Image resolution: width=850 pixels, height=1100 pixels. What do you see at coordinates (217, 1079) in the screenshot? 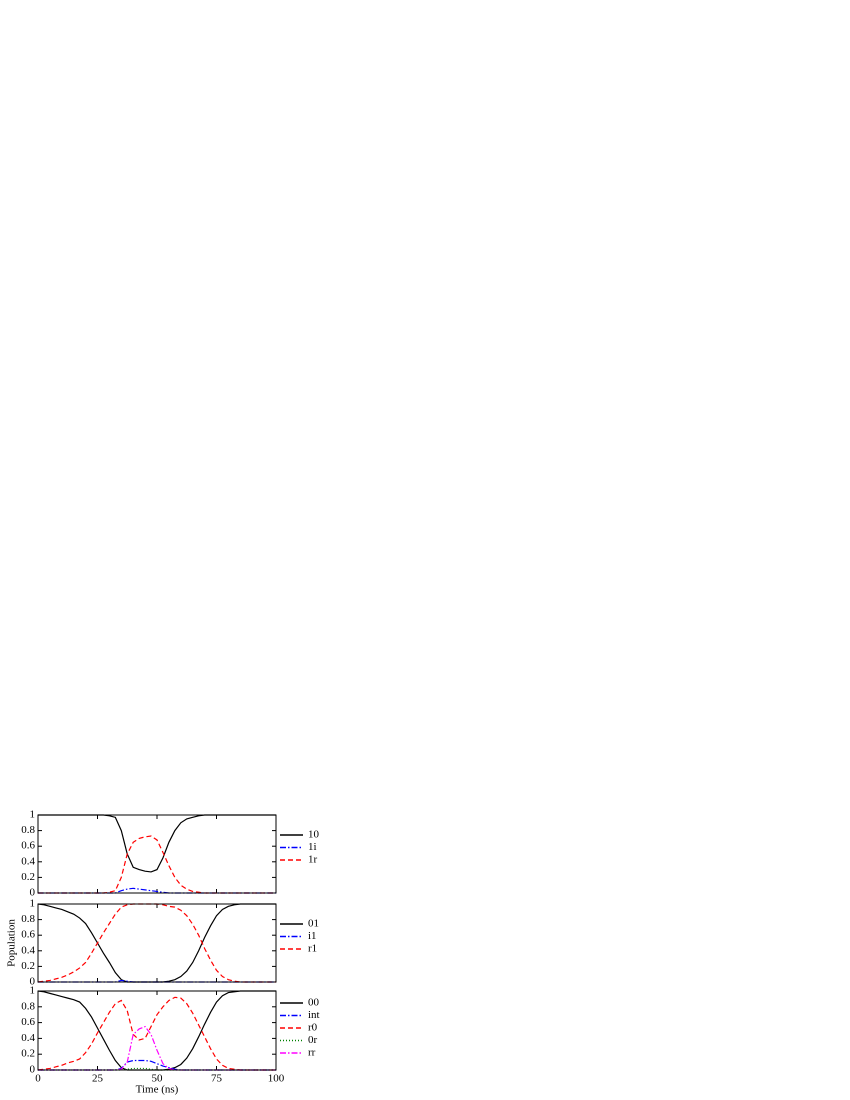
I see `x-tick-label: 75` at bounding box center [217, 1079].